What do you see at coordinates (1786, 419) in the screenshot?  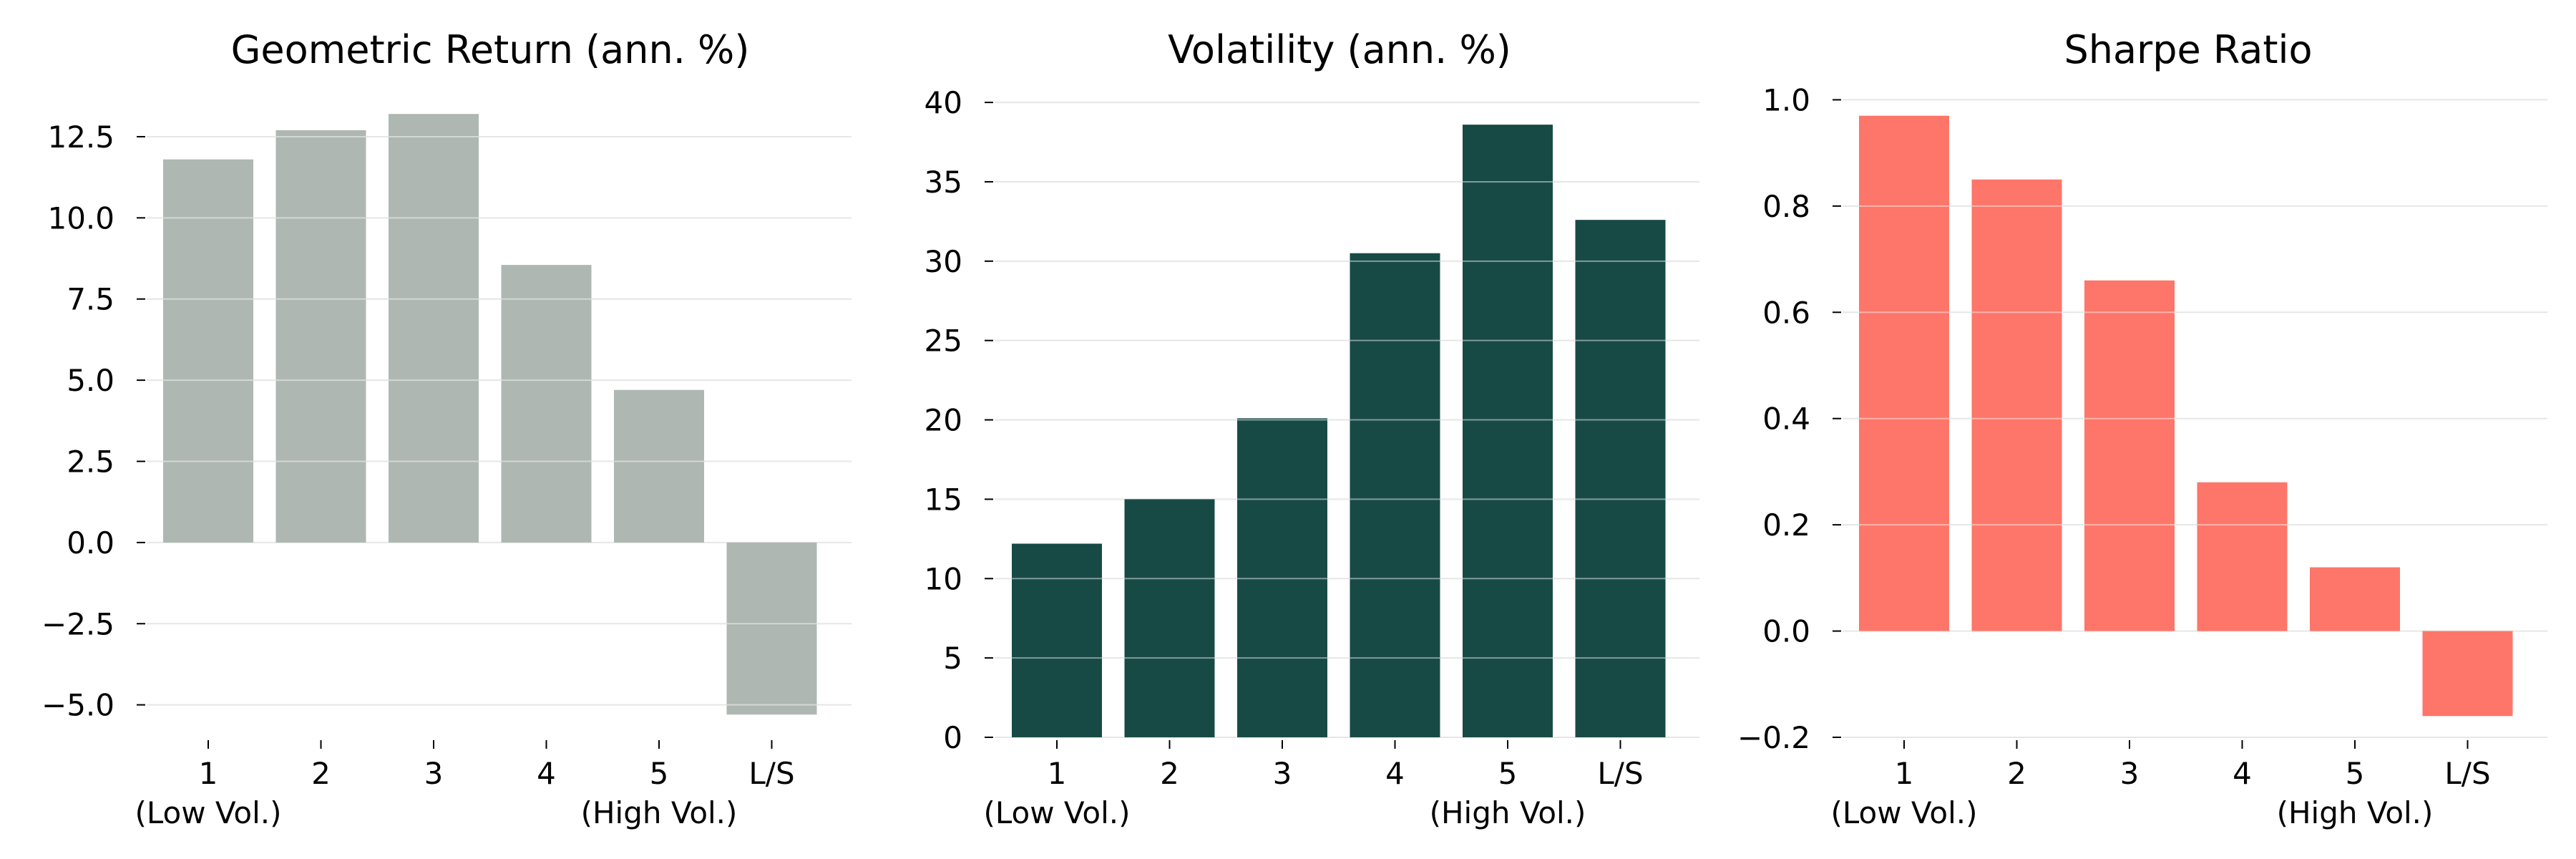 I see `y-tick-label: 0.4` at bounding box center [1786, 419].